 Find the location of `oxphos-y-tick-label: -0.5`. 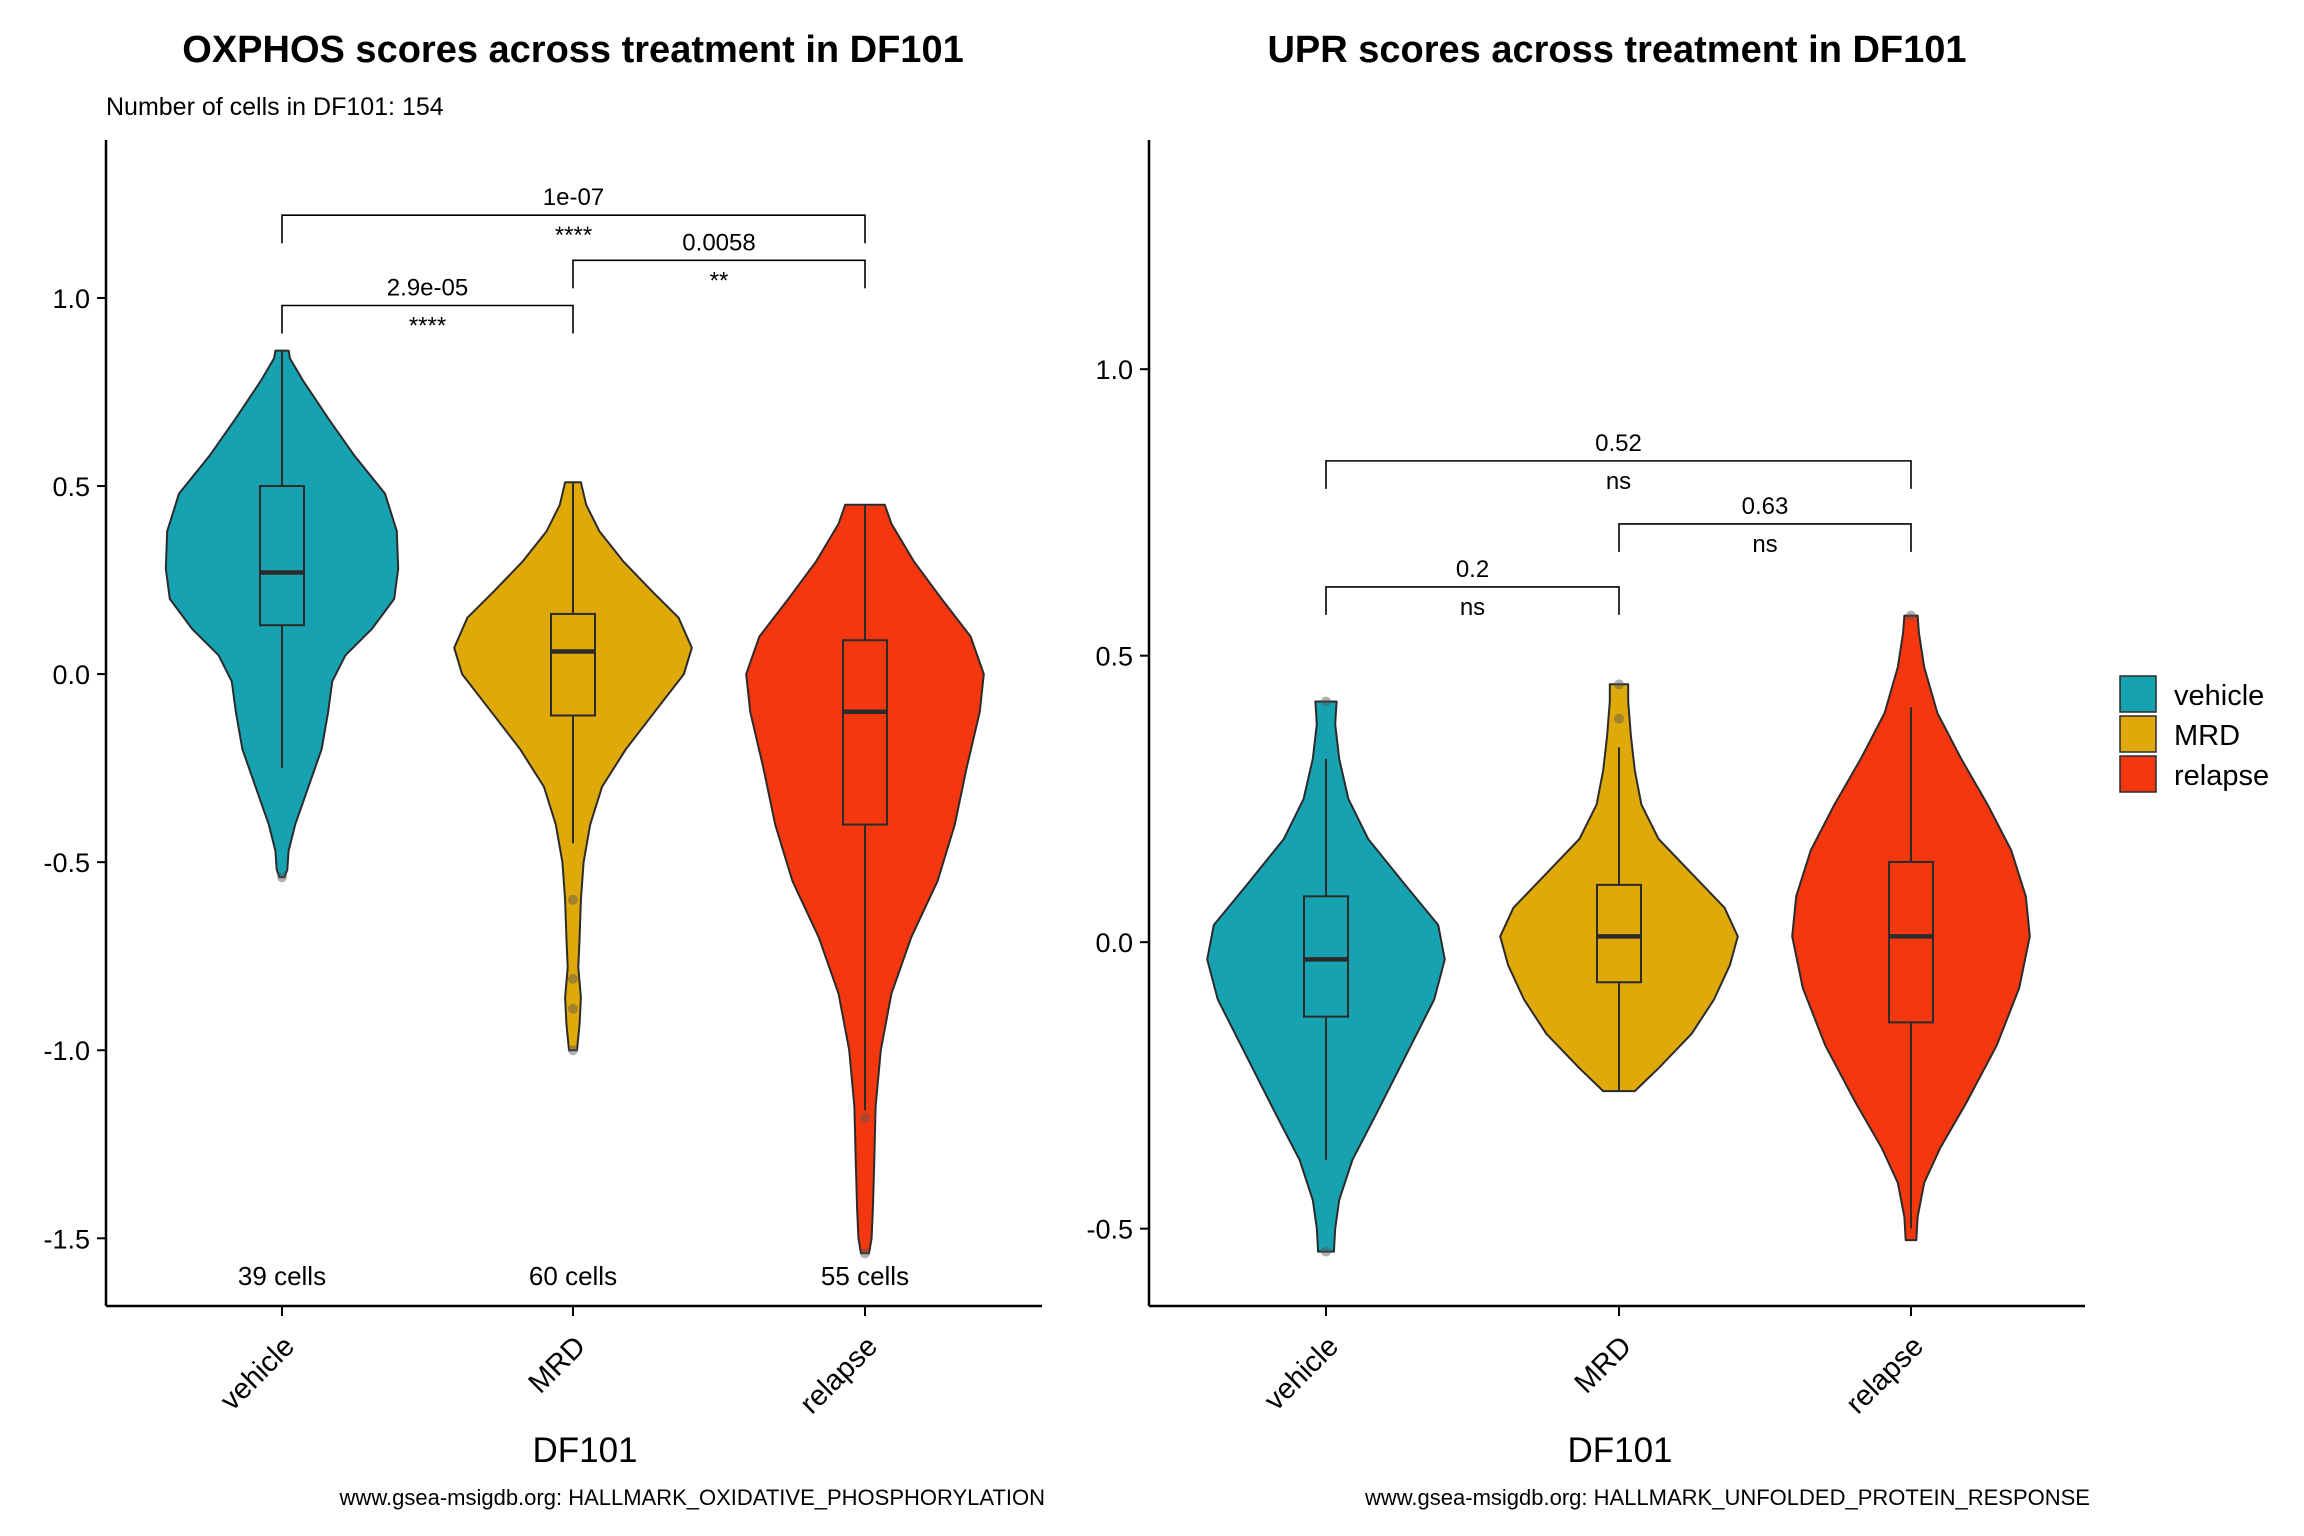

oxphos-y-tick-label: -0.5 is located at coordinates (66, 863).